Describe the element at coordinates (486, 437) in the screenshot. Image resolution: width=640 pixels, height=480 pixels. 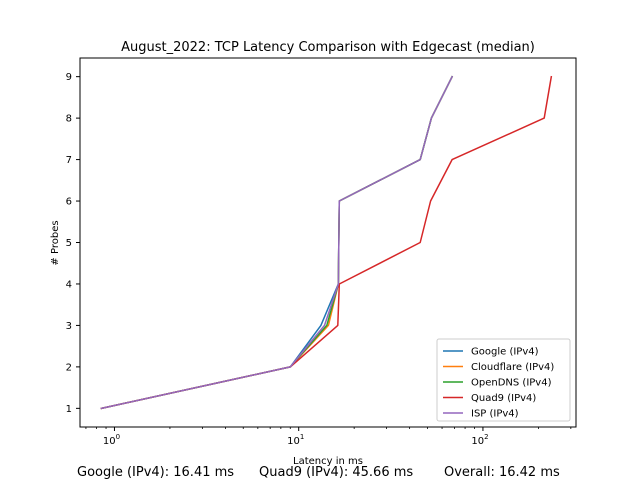
I see `x-tick-exponent: 2` at that location.